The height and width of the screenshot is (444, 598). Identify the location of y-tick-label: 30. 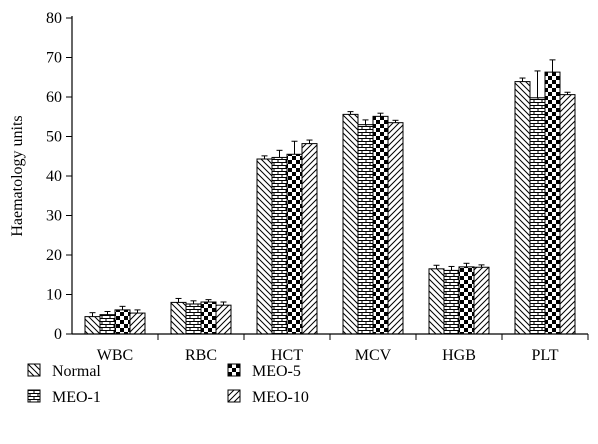
(54, 216).